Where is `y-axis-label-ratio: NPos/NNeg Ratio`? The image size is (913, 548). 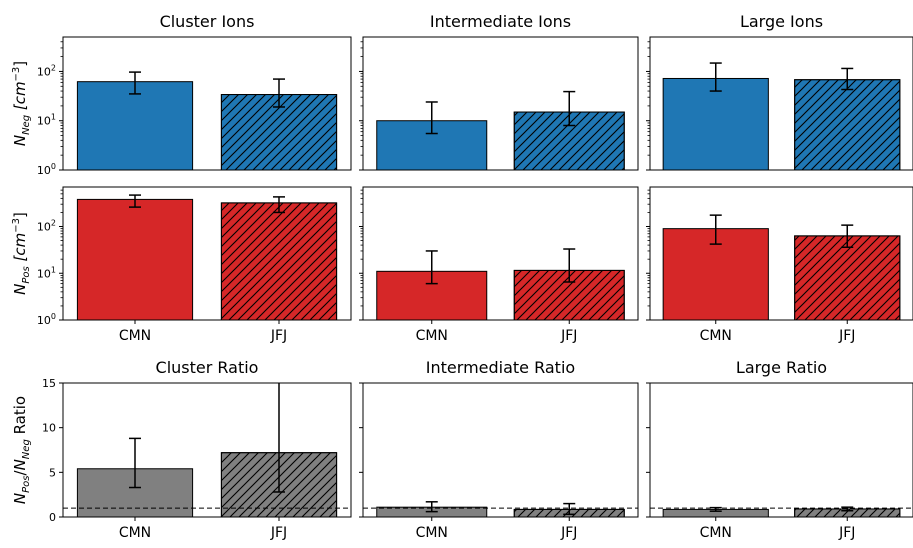 y-axis-label-ratio: NPos/NNeg Ratio is located at coordinates (21, 450).